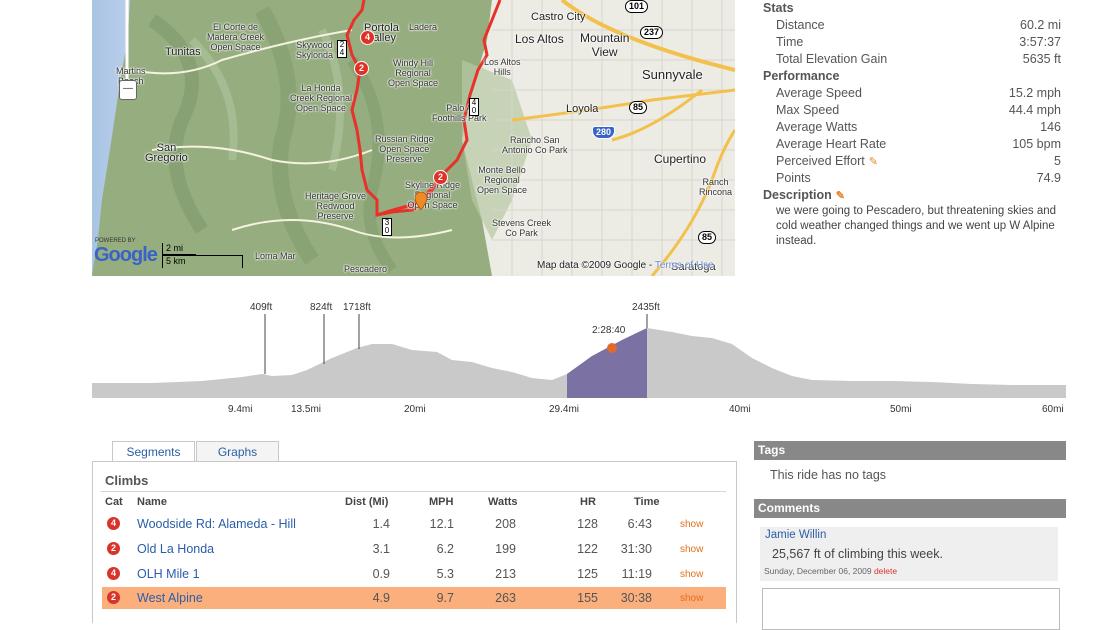  What do you see at coordinates (672, 74) in the screenshot?
I see `map-label-sunnyvale: Sunnyvale` at bounding box center [672, 74].